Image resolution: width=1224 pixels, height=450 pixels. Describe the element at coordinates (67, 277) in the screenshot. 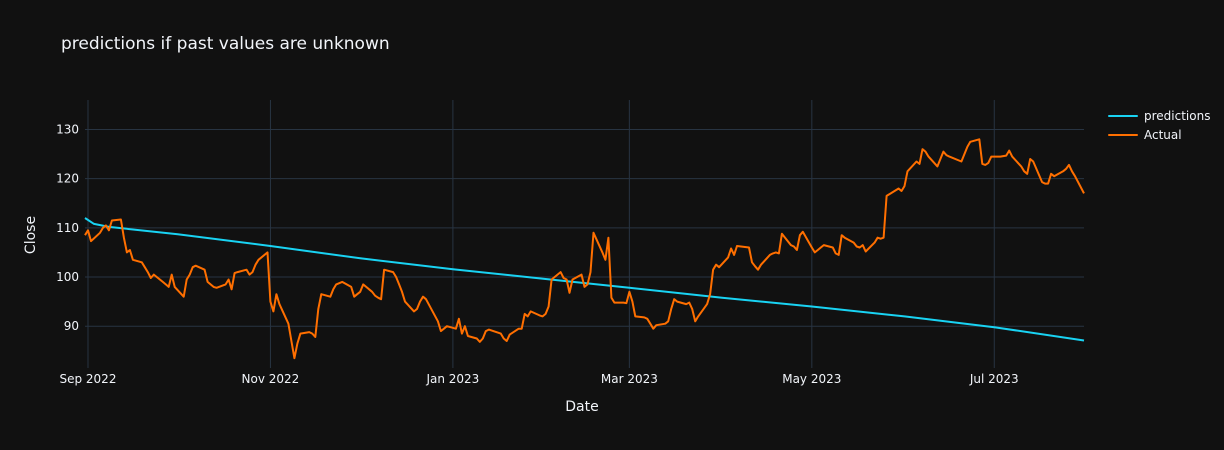

I see `y-tick-label: 100` at that location.